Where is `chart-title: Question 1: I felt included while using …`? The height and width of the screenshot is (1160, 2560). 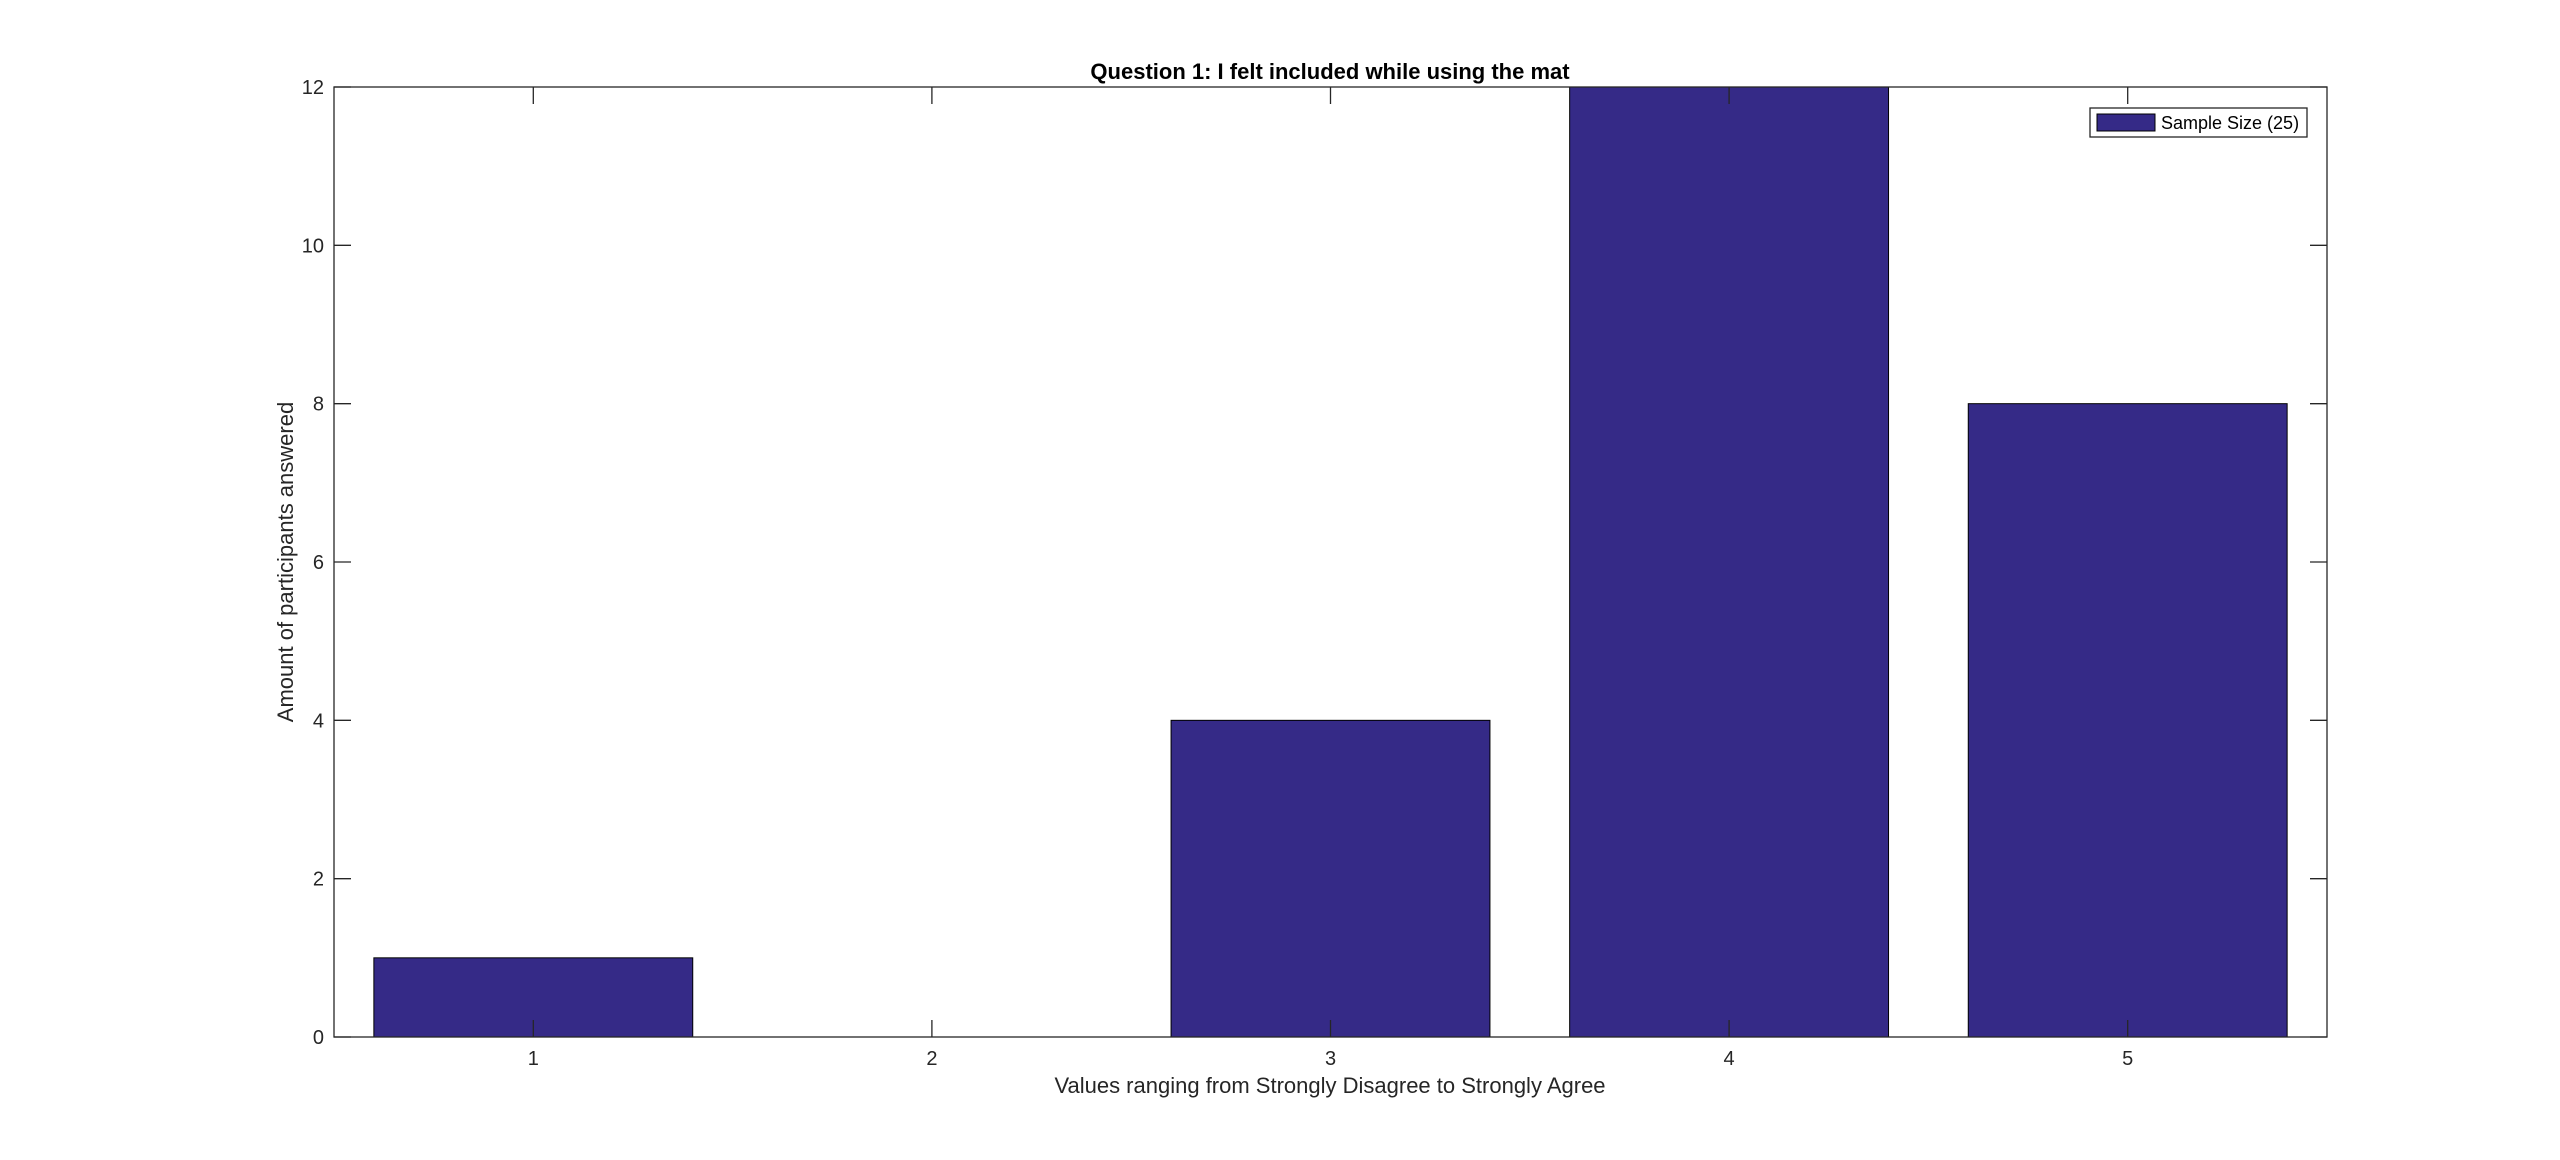
chart-title: Question 1: I felt included while using … is located at coordinates (1330, 71).